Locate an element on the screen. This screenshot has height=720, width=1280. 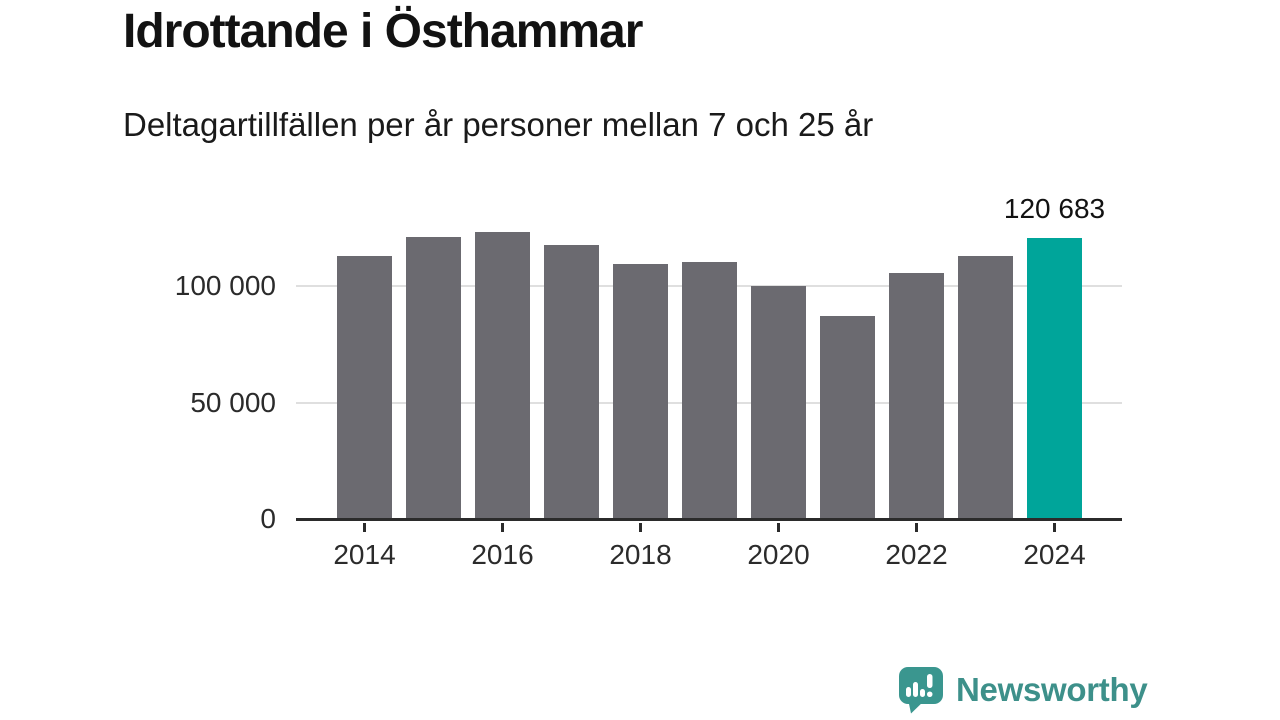
y-axis-tick-label: 0 is located at coordinates (268, 518).